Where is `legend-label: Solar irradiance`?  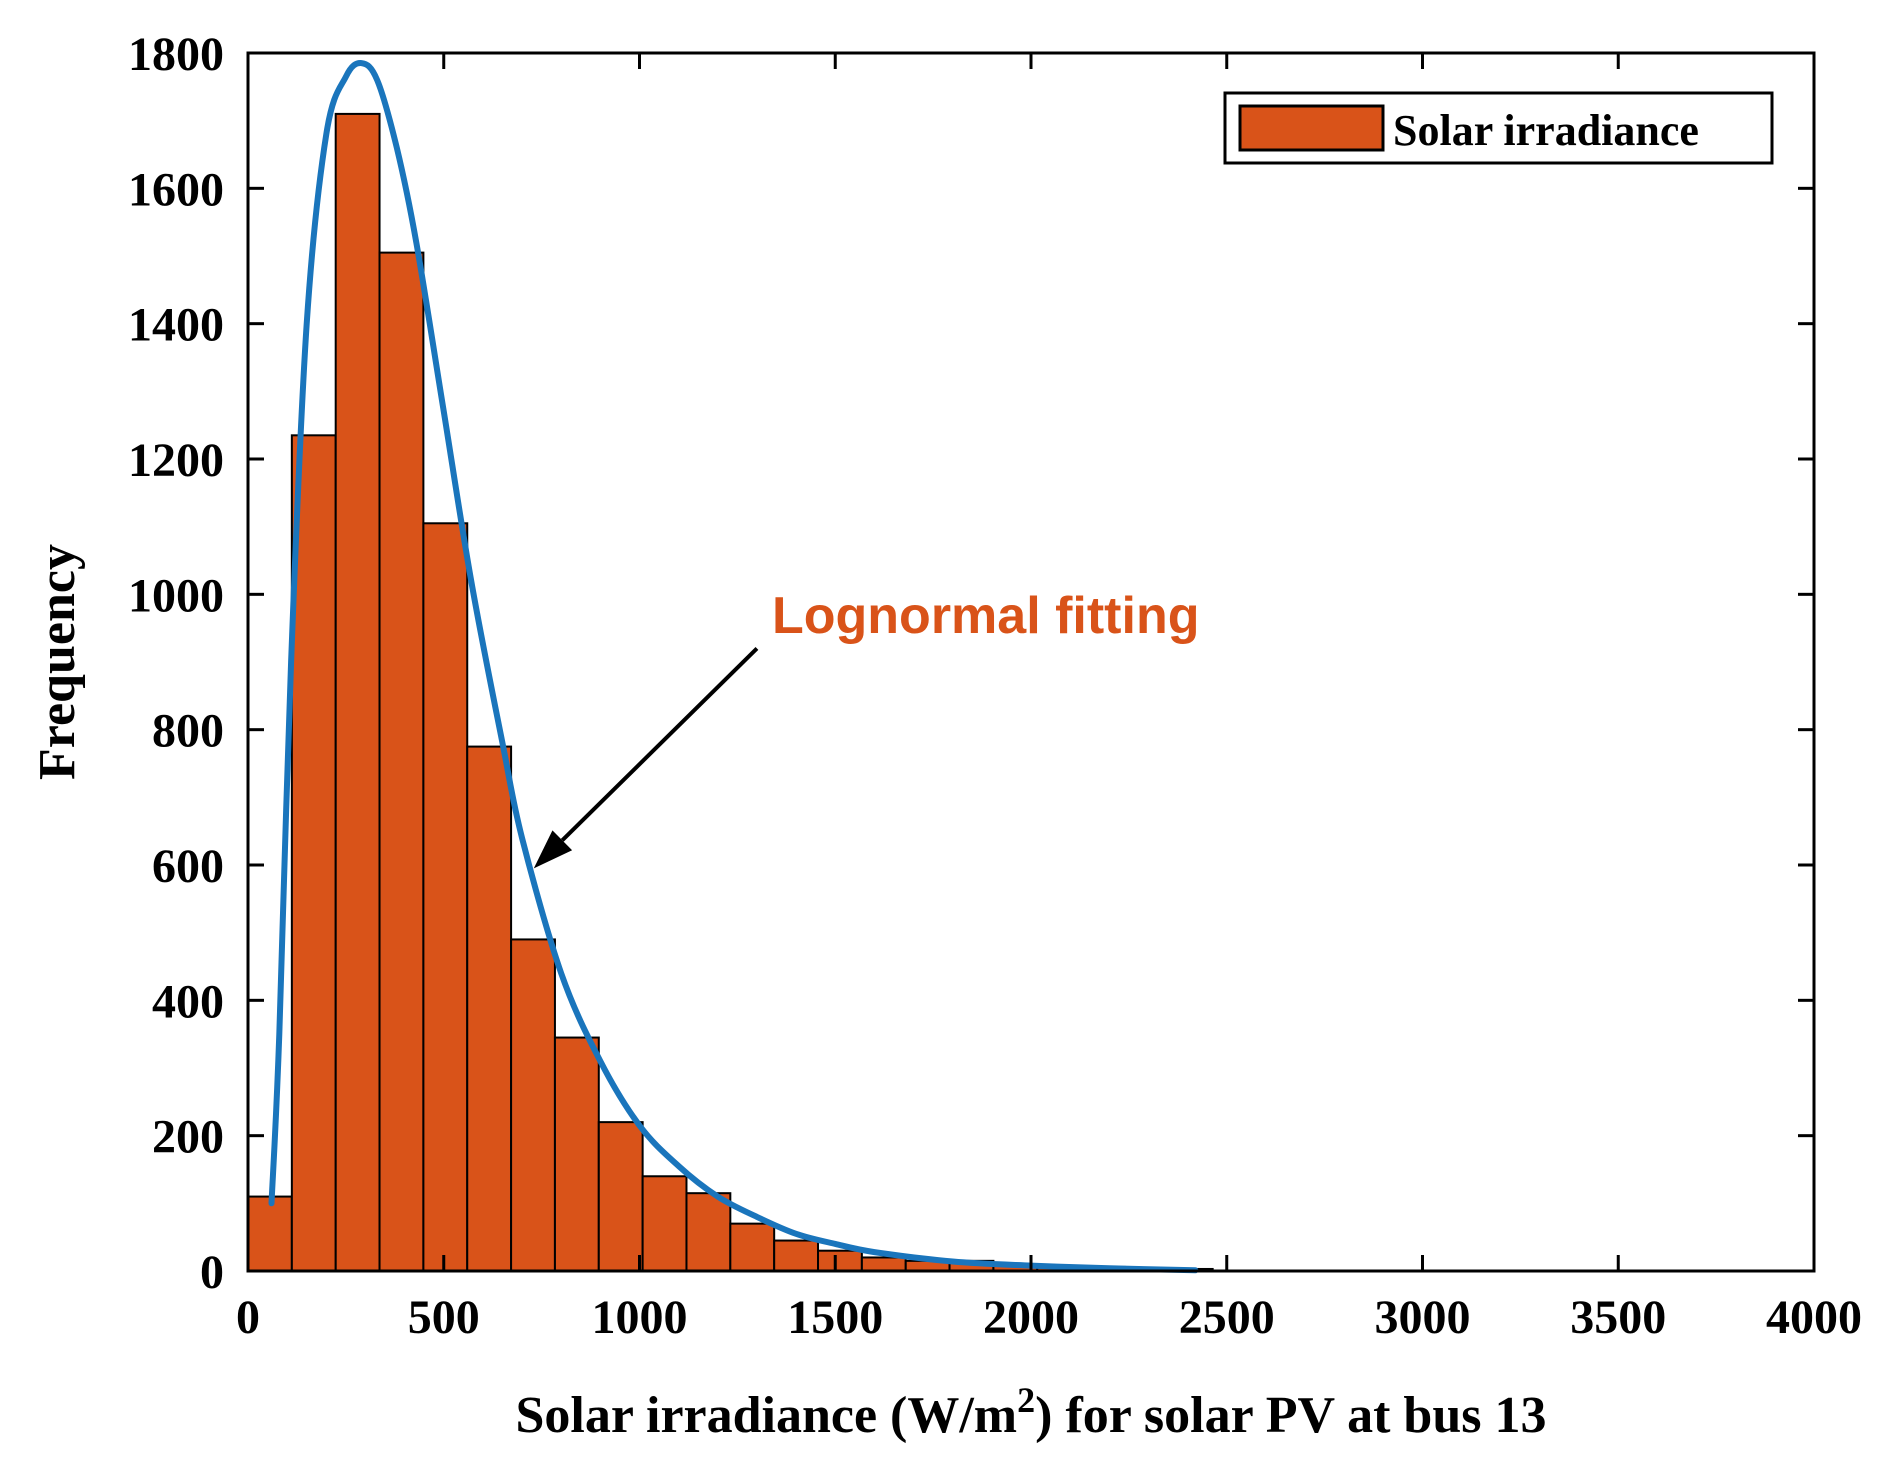 legend-label: Solar irradiance is located at coordinates (1546, 130).